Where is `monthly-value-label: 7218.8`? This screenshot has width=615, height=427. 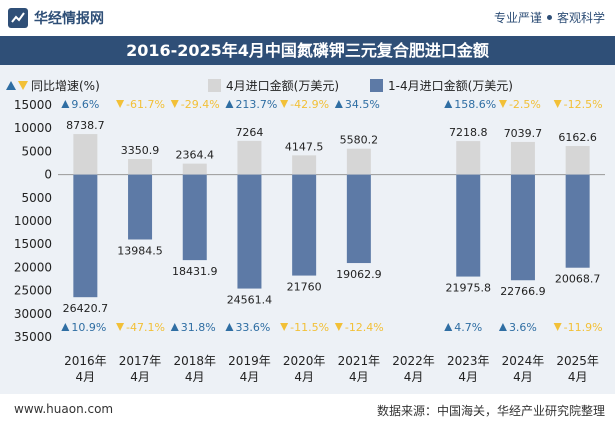 monthly-value-label: 7218.8 is located at coordinates (468, 132).